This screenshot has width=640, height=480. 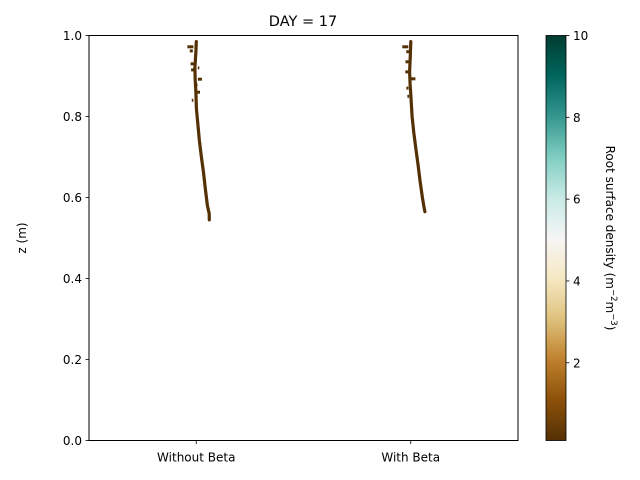 What do you see at coordinates (72, 279) in the screenshot?
I see `y-tick-label: 0.4` at bounding box center [72, 279].